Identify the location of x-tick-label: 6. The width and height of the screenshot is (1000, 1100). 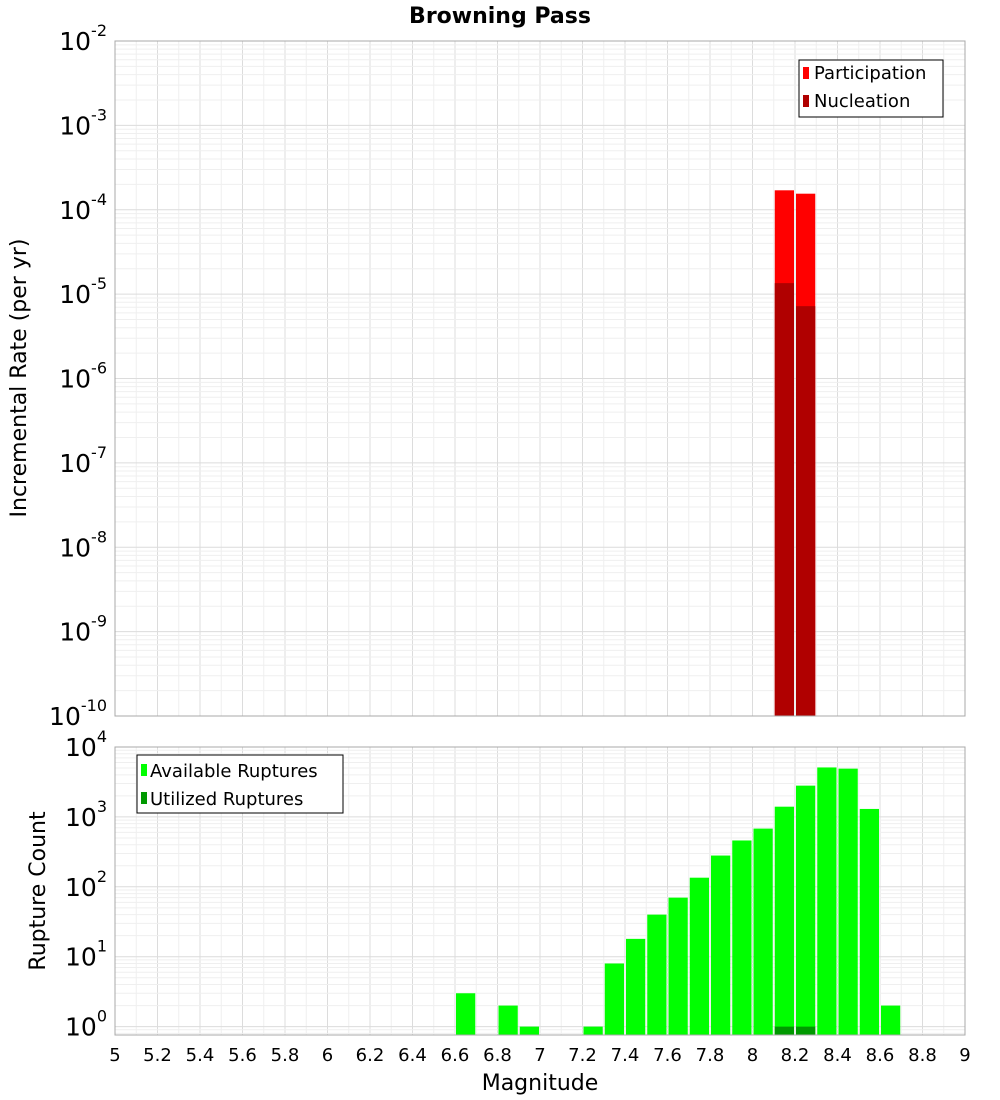
(327, 1055).